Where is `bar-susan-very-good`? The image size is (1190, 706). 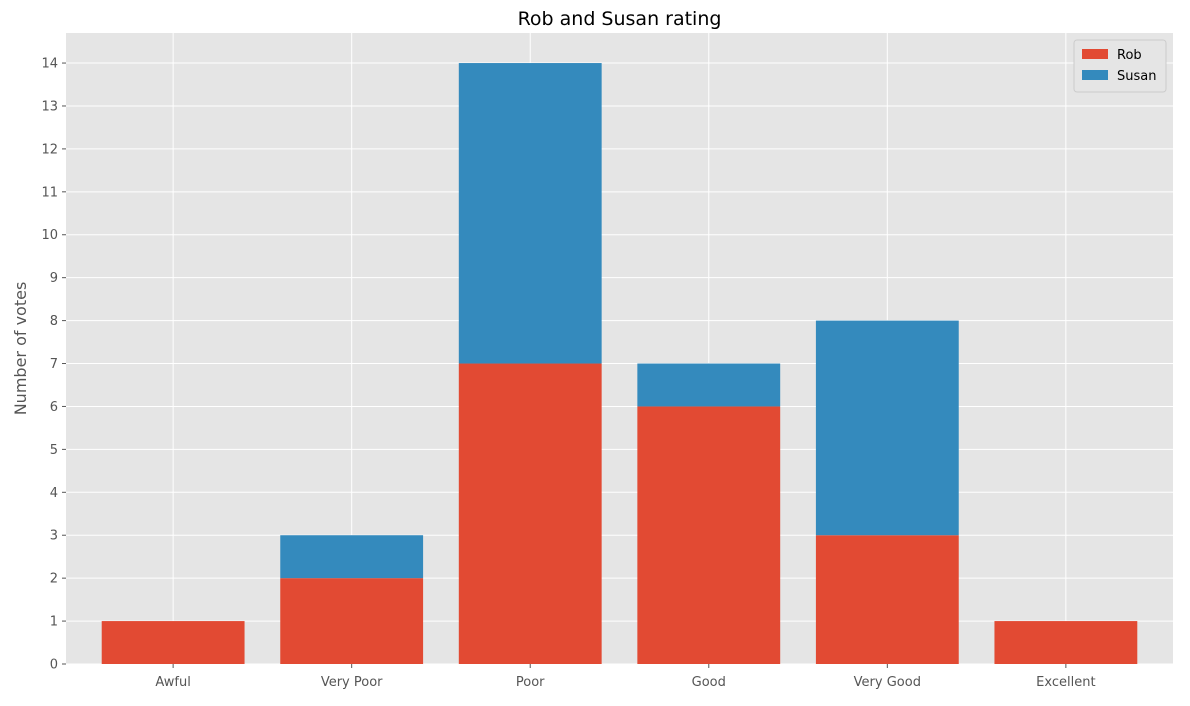
bar-susan-very-good is located at coordinates (887, 428).